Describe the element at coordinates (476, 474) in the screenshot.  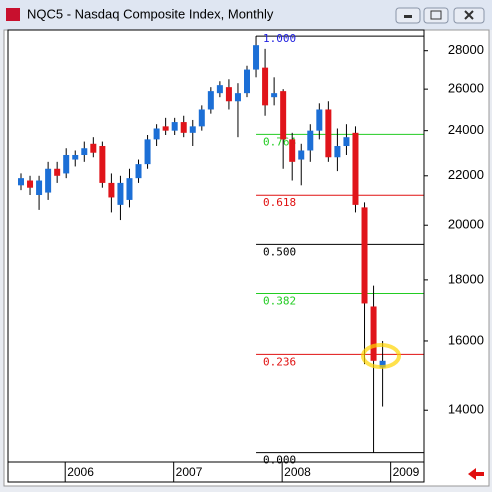
I see `scroll-arrow` at that location.